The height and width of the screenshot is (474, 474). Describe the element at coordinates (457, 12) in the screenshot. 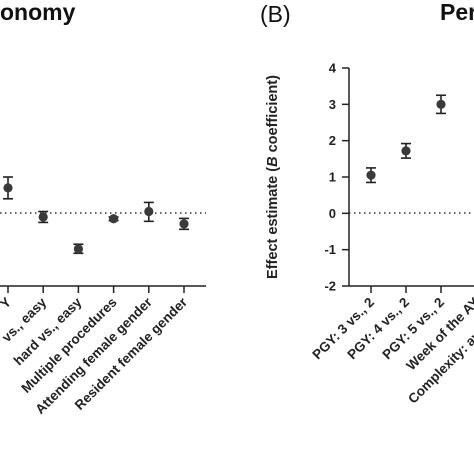

I see `right-panel-title: Per` at that location.